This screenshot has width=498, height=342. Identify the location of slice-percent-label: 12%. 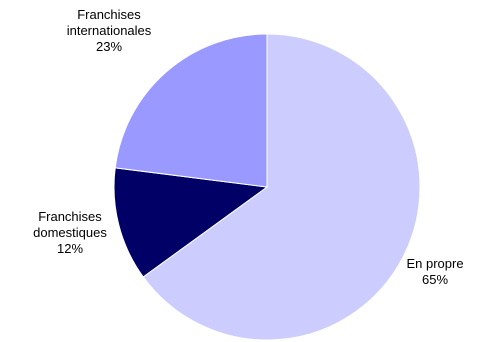
(70, 248).